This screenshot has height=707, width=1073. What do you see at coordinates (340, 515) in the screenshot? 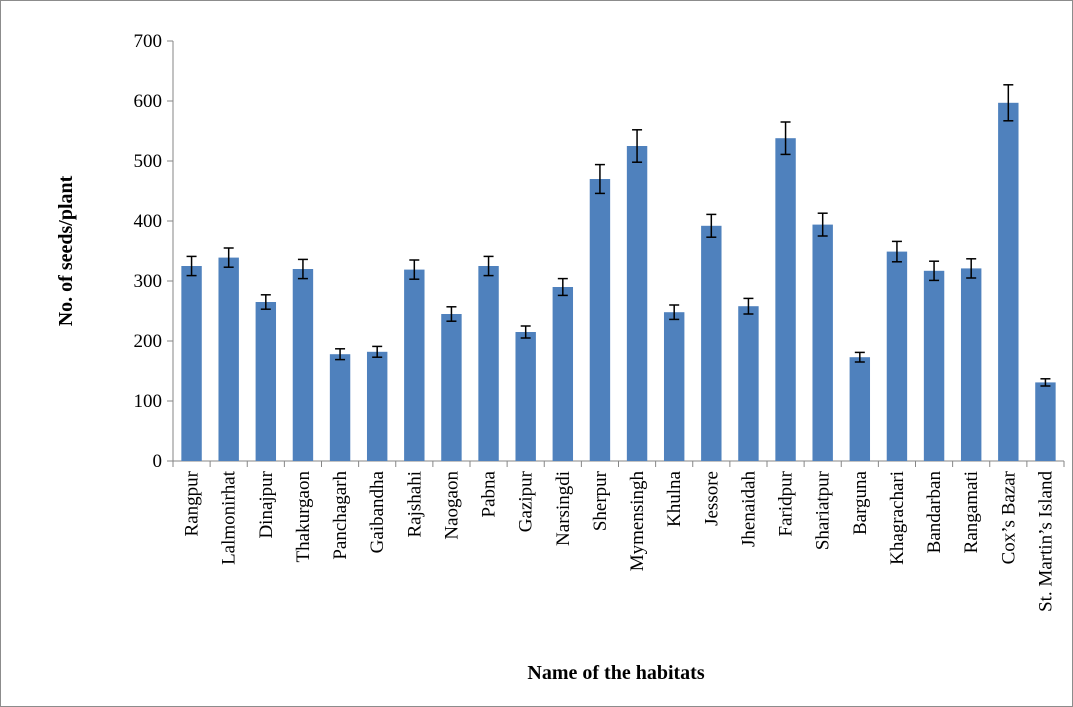
I see `x-tick-label: Panchagarh` at bounding box center [340, 515].